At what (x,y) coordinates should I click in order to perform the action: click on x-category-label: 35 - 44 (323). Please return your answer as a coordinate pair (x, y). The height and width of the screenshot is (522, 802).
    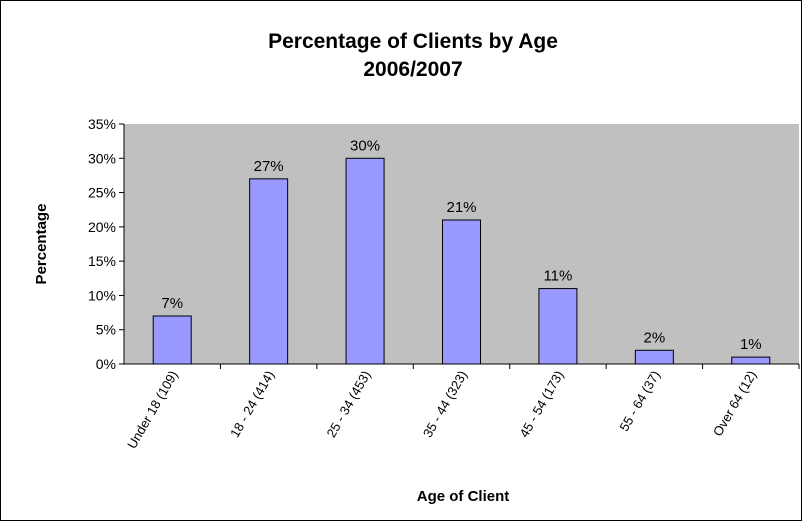
    Looking at the image, I should click on (445, 404).